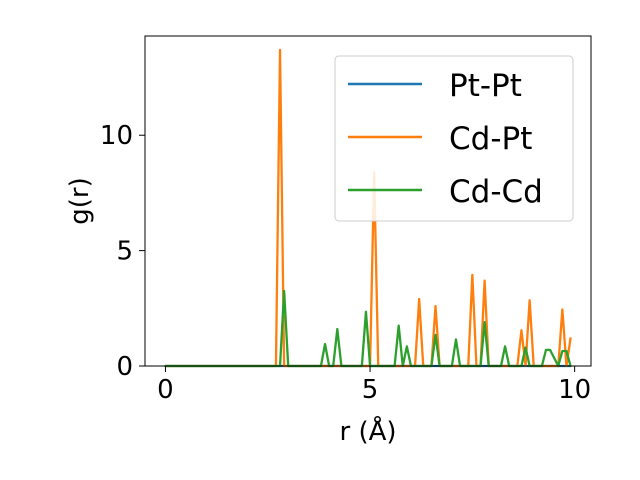 Image resolution: width=640 pixels, height=480 pixels. I want to click on legend-entries: Pt-Pt Cd-Pt Cd-Cd, so click(445, 139).